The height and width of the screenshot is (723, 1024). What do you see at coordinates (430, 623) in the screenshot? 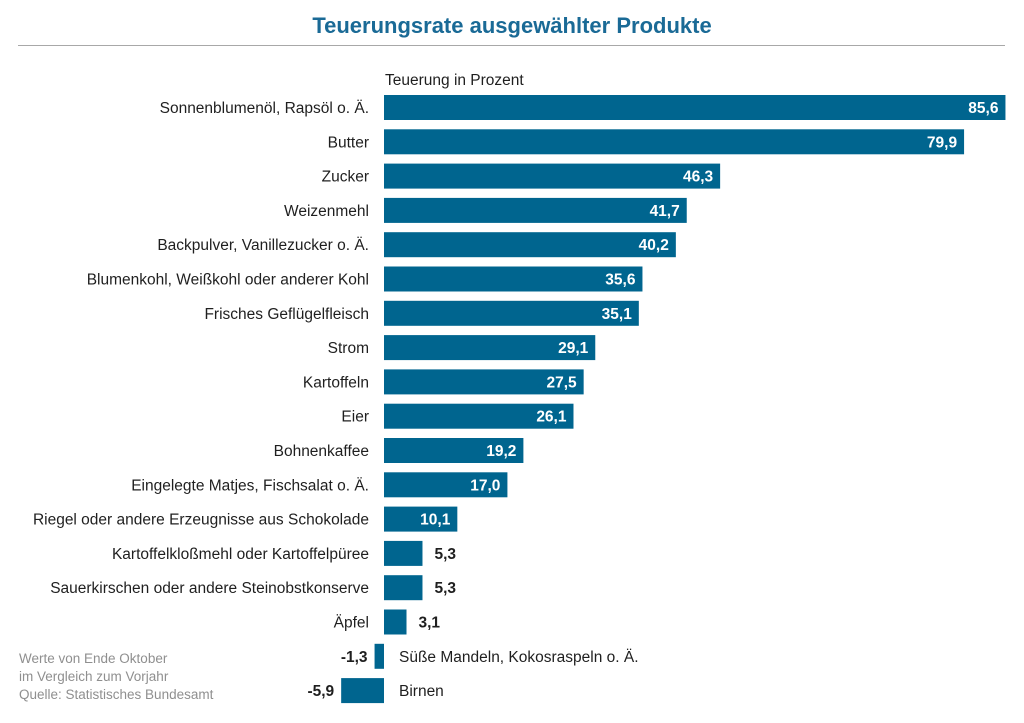
I see `value-label-apfel: 3,1` at bounding box center [430, 623].